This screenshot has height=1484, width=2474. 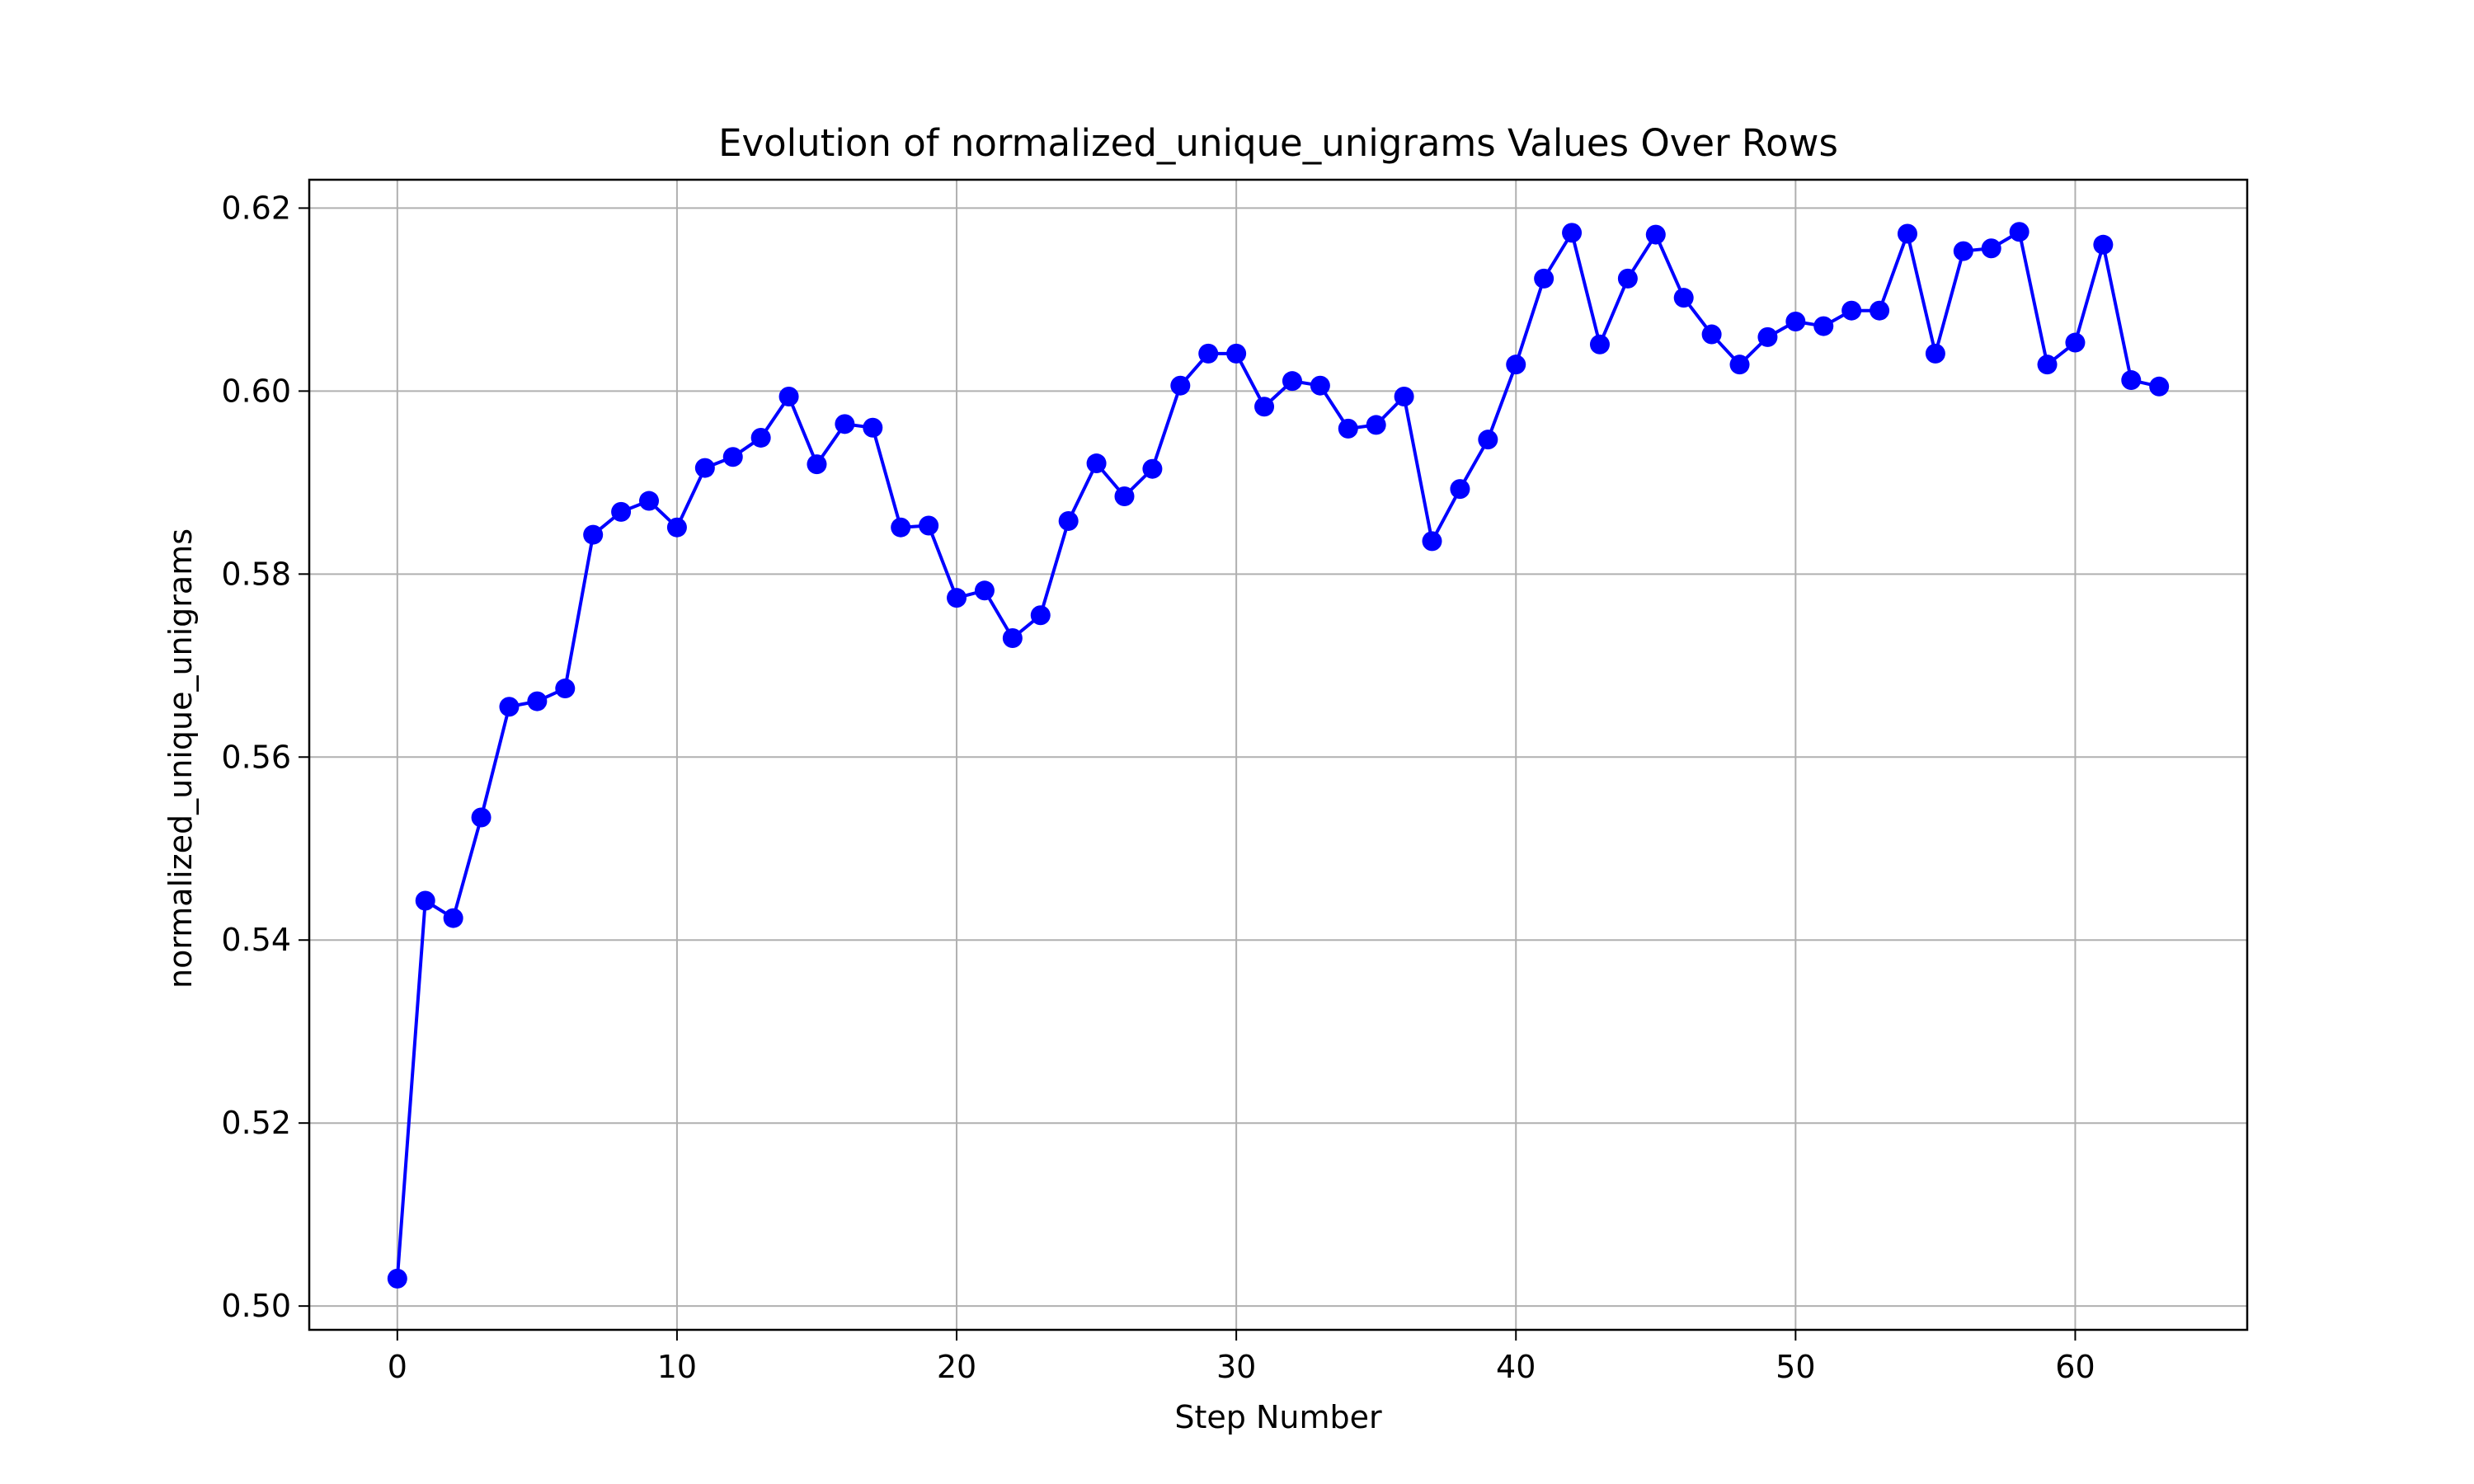 What do you see at coordinates (956, 1367) in the screenshot?
I see `x-tick-label: 20` at bounding box center [956, 1367].